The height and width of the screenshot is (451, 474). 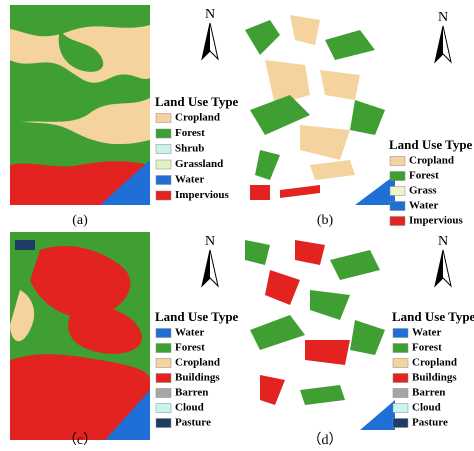 What do you see at coordinates (80, 105) in the screenshot?
I see `map-a` at bounding box center [80, 105].